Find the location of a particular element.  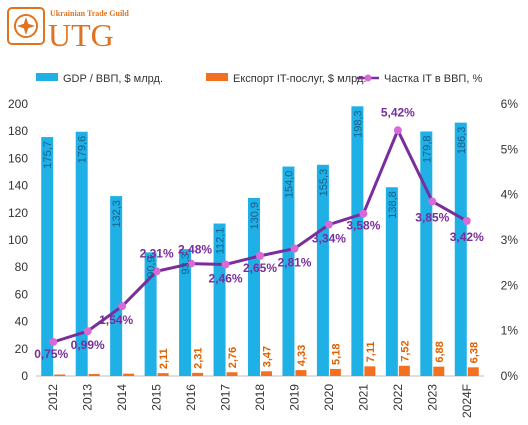

y-right-tick-label: 0% is located at coordinates (510, 376).